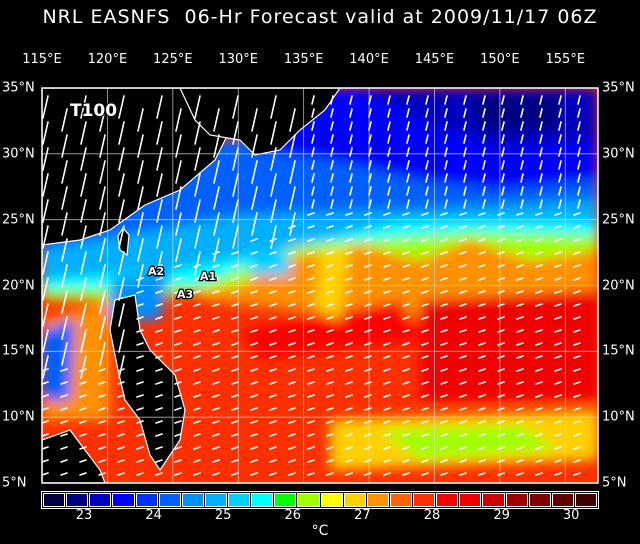  Describe the element at coordinates (74, 456) in the screenshot. I see `borneo` at that location.